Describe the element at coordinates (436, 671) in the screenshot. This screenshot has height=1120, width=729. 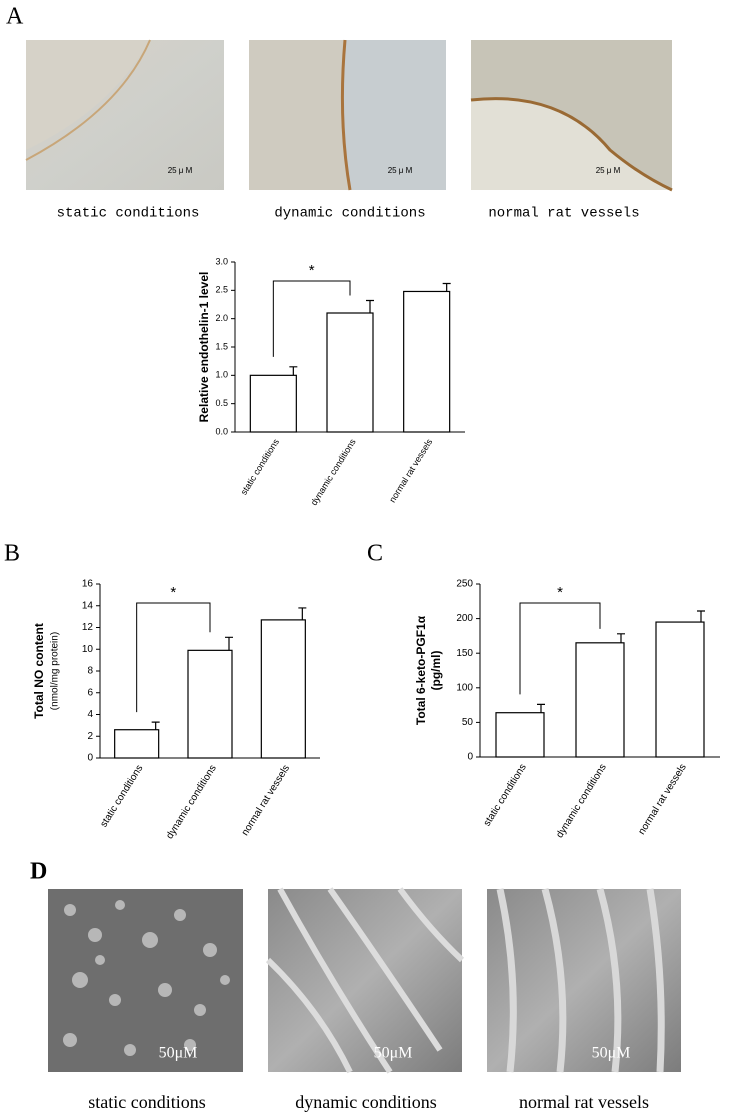
I see `y-axis-sublabel: (pg/ml)` at that location.